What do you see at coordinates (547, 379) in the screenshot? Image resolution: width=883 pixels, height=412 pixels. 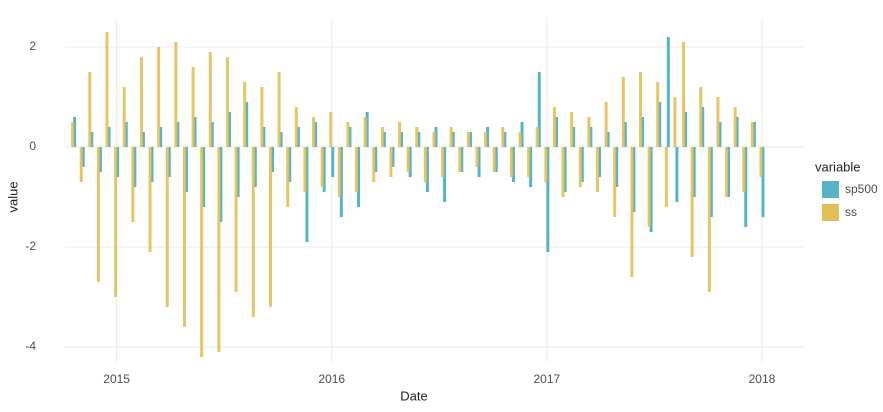 I see `x-tick-label: 2017` at bounding box center [547, 379].